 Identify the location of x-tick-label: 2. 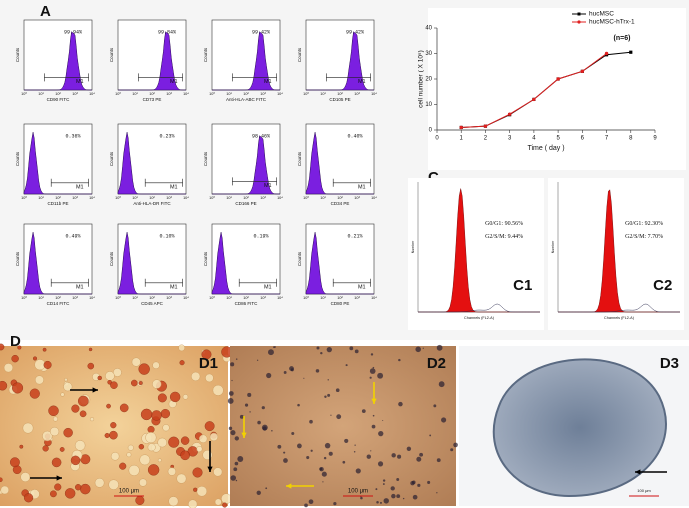
(486, 139).